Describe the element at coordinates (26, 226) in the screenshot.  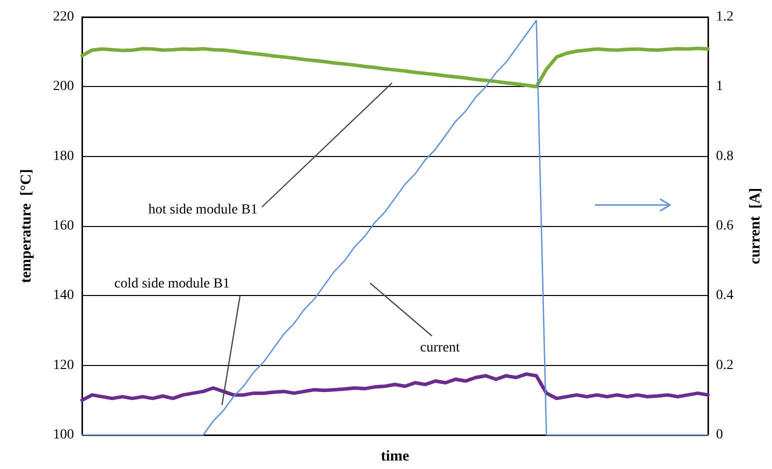
I see `y-axis-title: temperature [°C]` at that location.